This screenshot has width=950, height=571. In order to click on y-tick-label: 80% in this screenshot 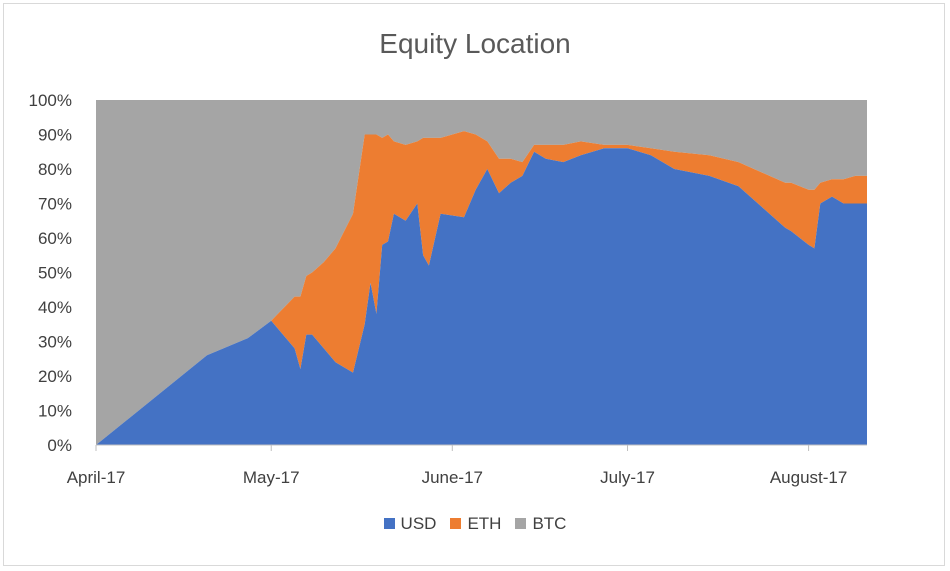, I will do `click(55, 169)`.